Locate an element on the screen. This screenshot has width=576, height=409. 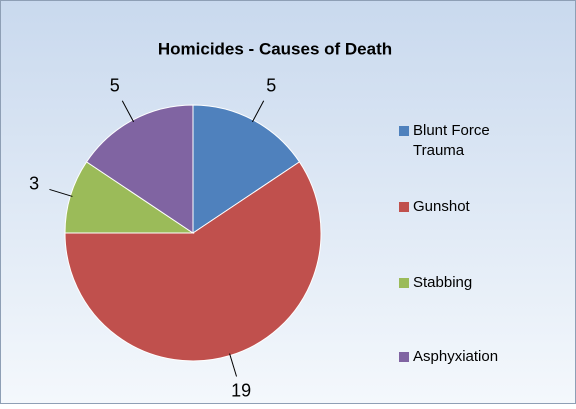
data-label: 19 is located at coordinates (241, 391).